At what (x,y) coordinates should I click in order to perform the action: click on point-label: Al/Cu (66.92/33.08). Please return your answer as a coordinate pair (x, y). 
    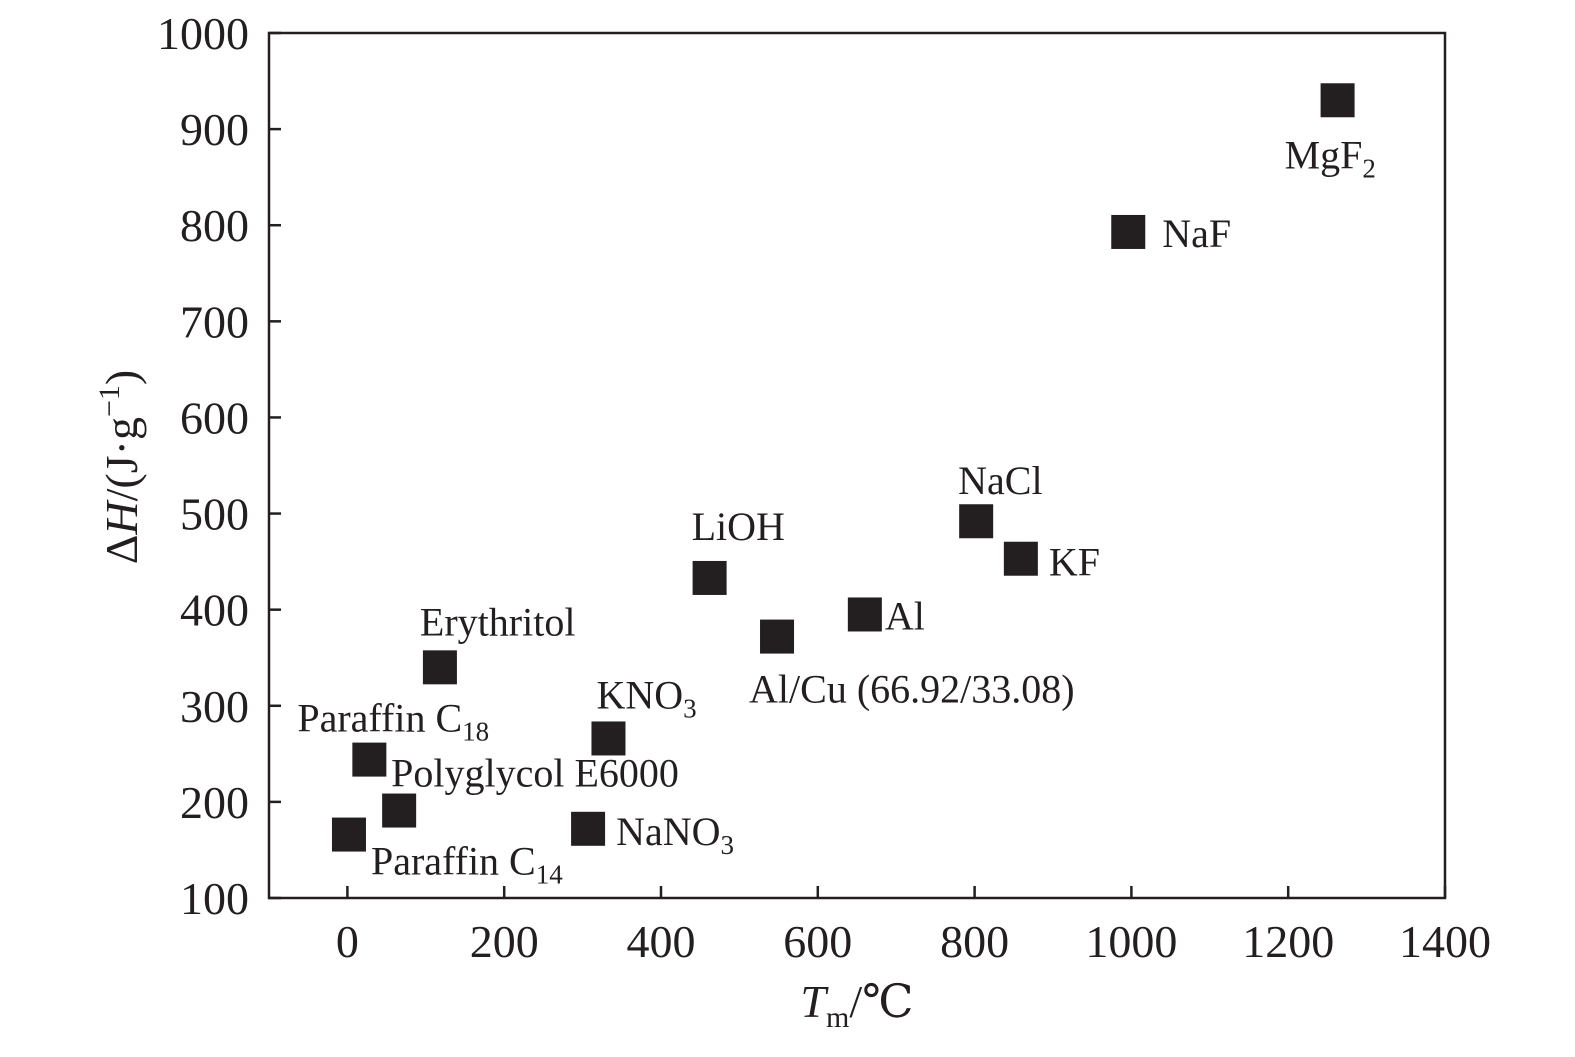
    Looking at the image, I should click on (912, 689).